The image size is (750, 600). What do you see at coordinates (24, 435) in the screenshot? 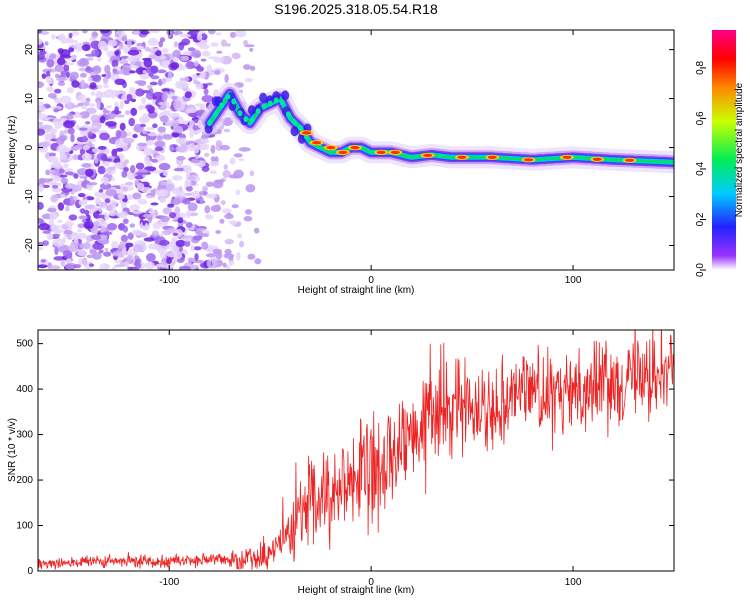
I see `snr-ytick-label: 300` at bounding box center [24, 435].